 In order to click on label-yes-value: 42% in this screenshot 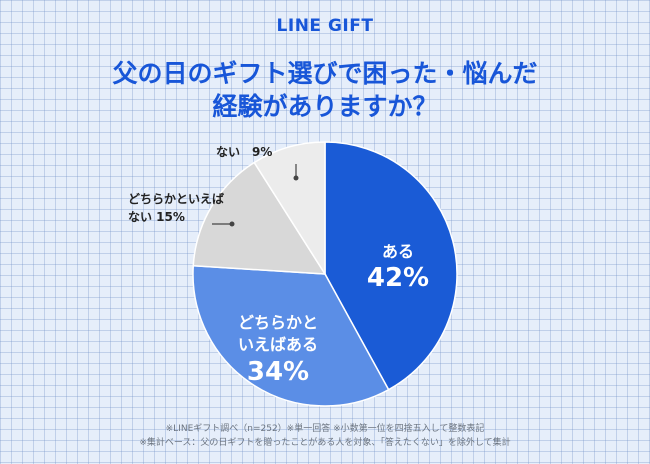, I will do `click(398, 278)`.